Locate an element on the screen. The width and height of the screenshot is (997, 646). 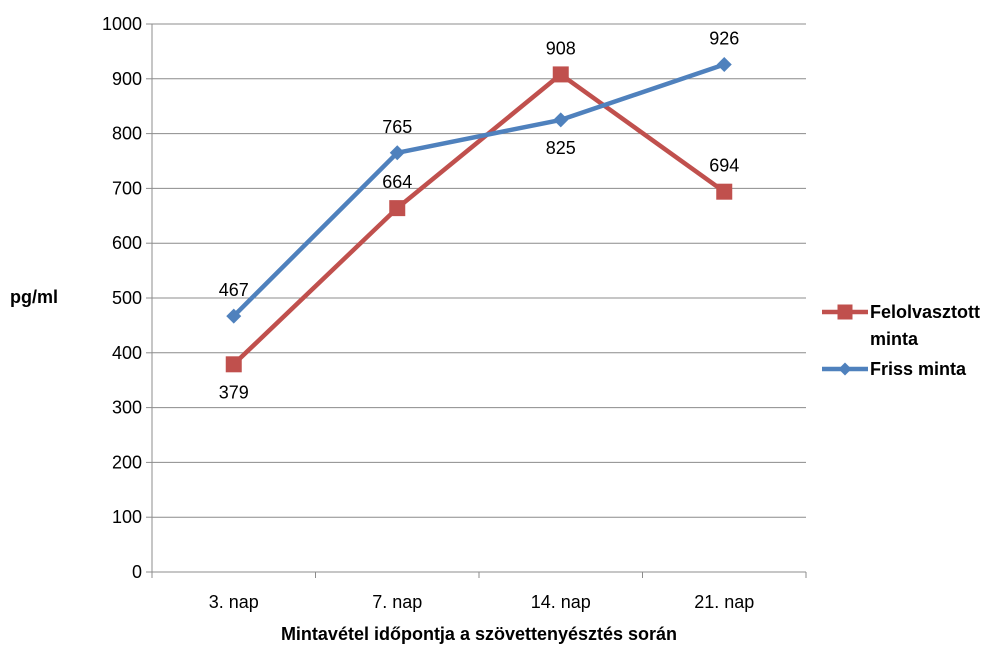
legend-item: Felolvasztott minta is located at coordinates (901, 325).